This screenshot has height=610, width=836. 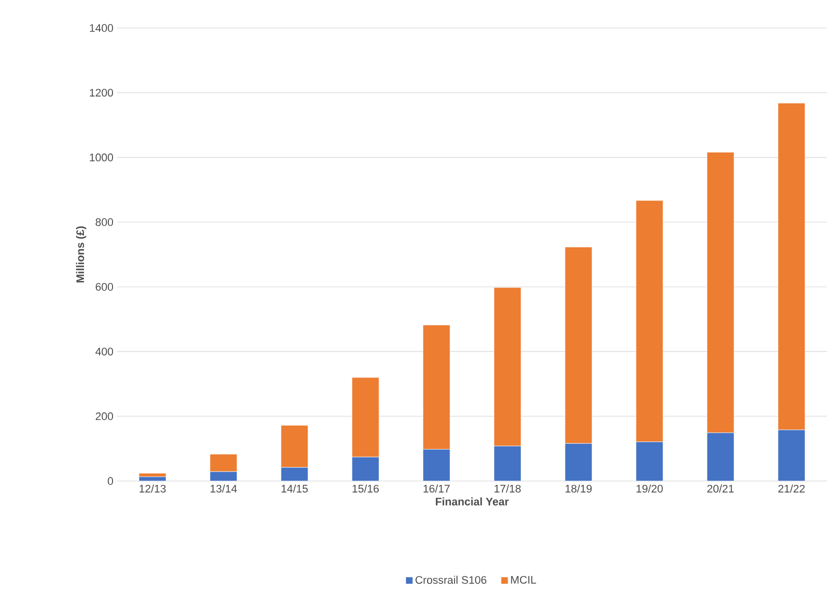 What do you see at coordinates (105, 416) in the screenshot?
I see `y-tick-label: 200` at bounding box center [105, 416].